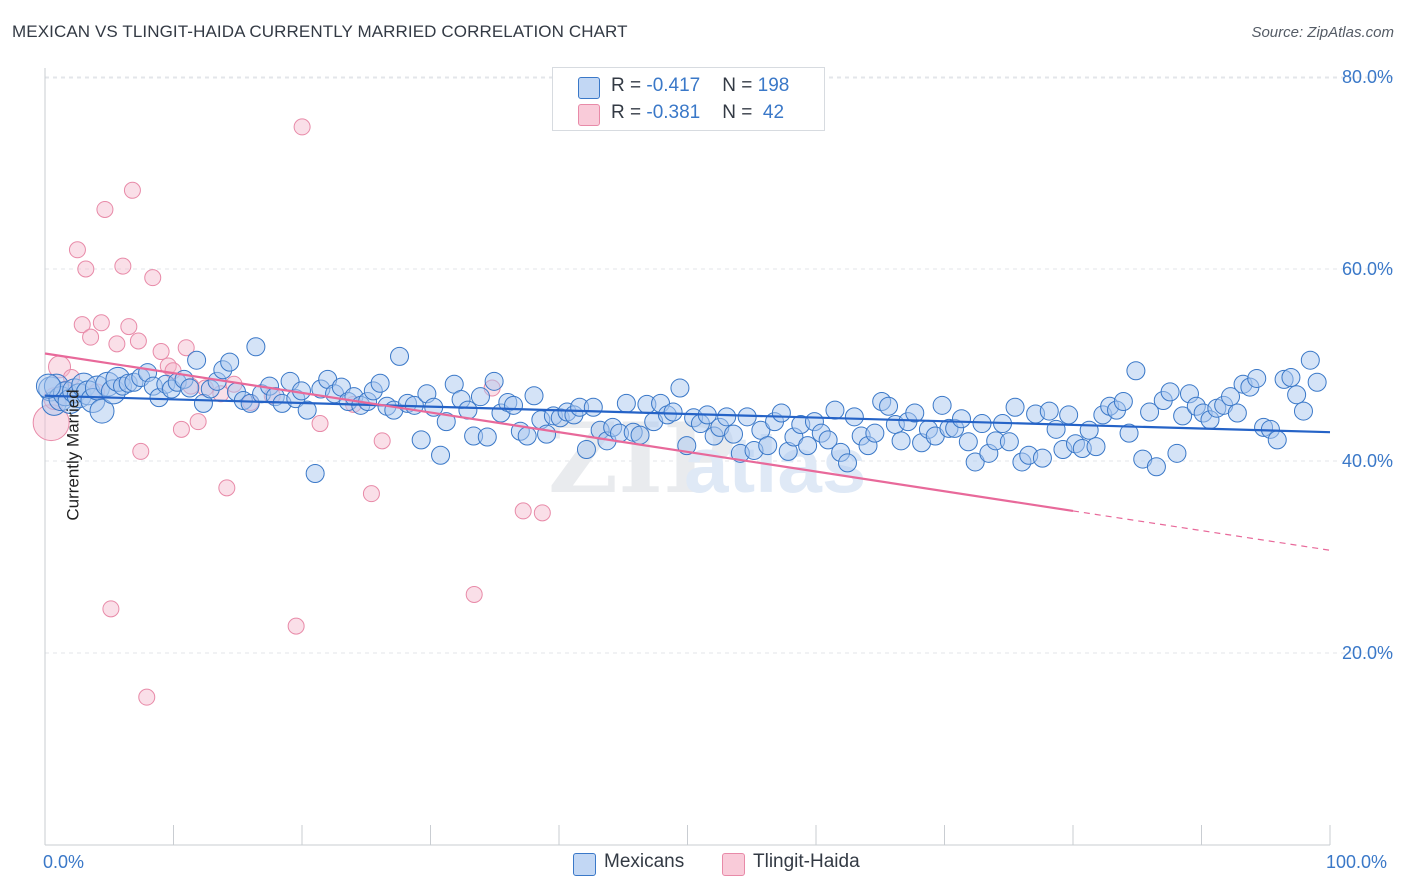  Describe the element at coordinates (73, 455) in the screenshot. I see `y-axis-label: Currently Married` at that location.